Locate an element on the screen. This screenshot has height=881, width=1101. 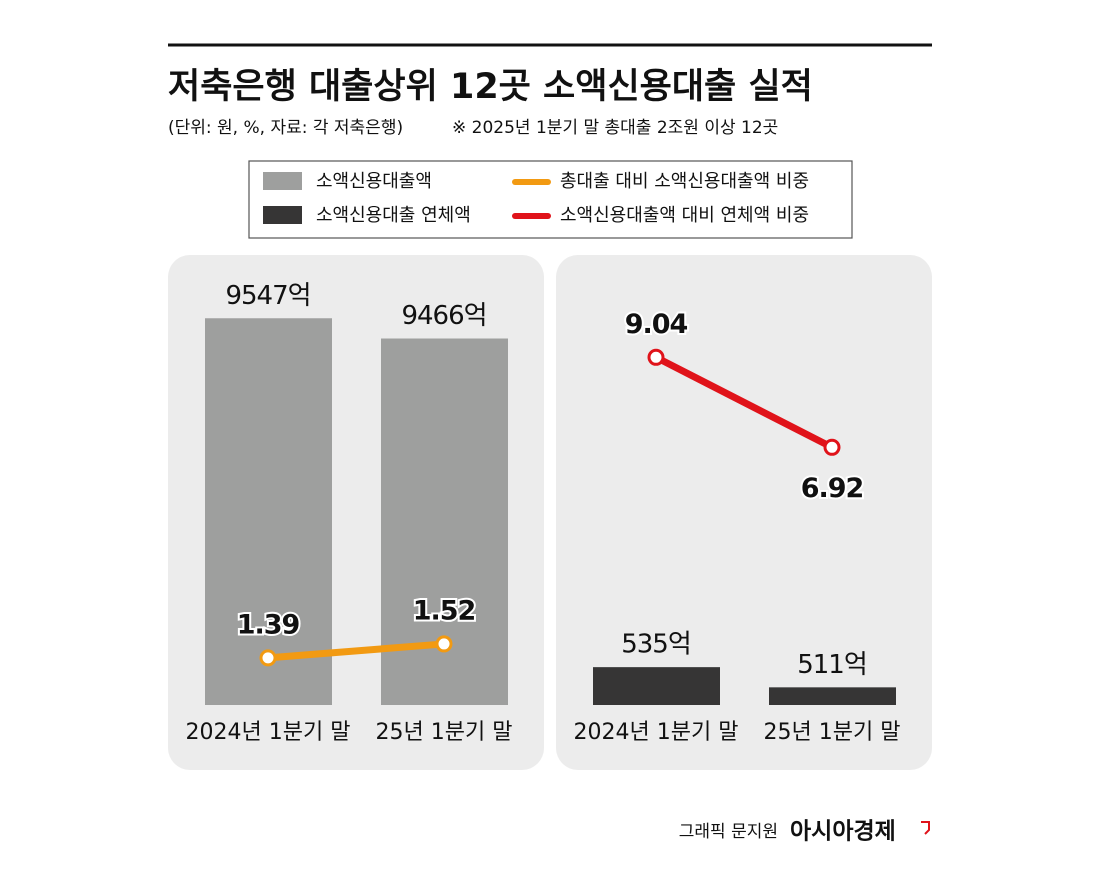
brand: 아시아경제 is located at coordinates (843, 832).